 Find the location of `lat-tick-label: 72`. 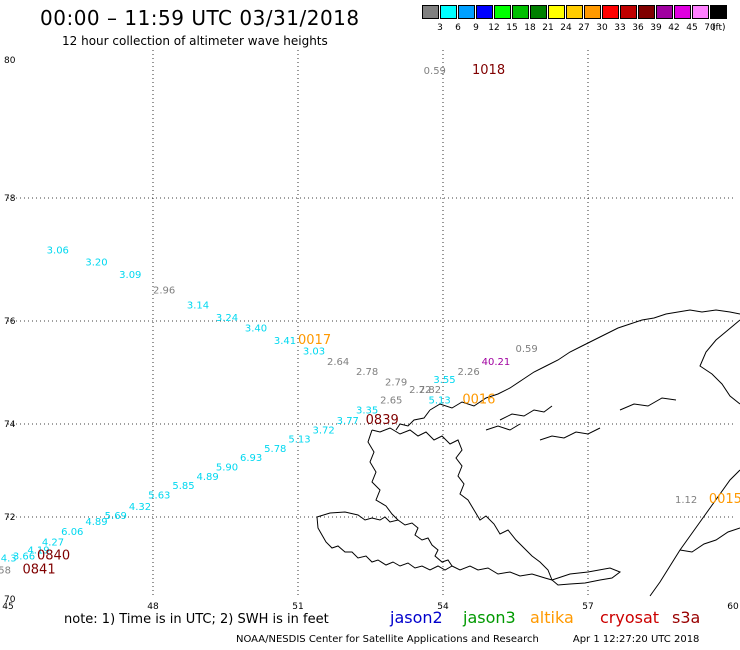

lat-tick-label: 72 is located at coordinates (9, 518).